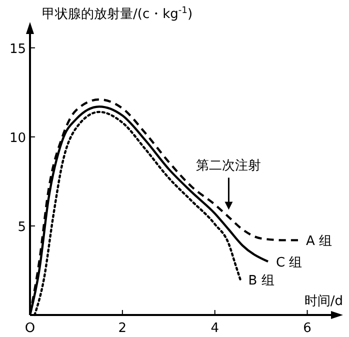 Image resolution: width=349 pixels, height=337 pixels. I want to click on y-tick-label: 5, so click(22, 227).